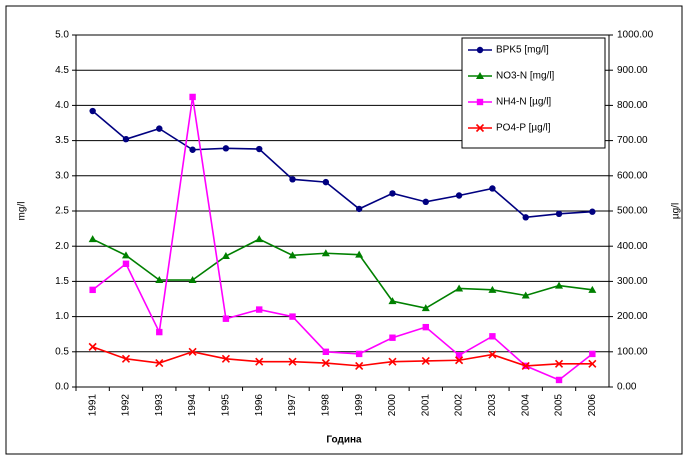 The image size is (689, 466). What do you see at coordinates (592, 405) in the screenshot?
I see `x-tick-label: 2006` at bounding box center [592, 405].